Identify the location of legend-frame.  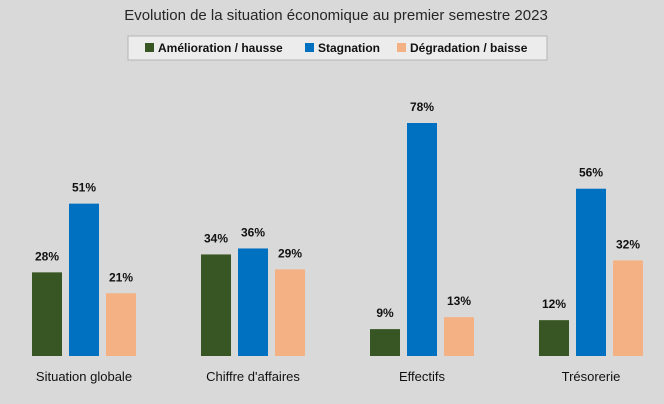
(337, 48).